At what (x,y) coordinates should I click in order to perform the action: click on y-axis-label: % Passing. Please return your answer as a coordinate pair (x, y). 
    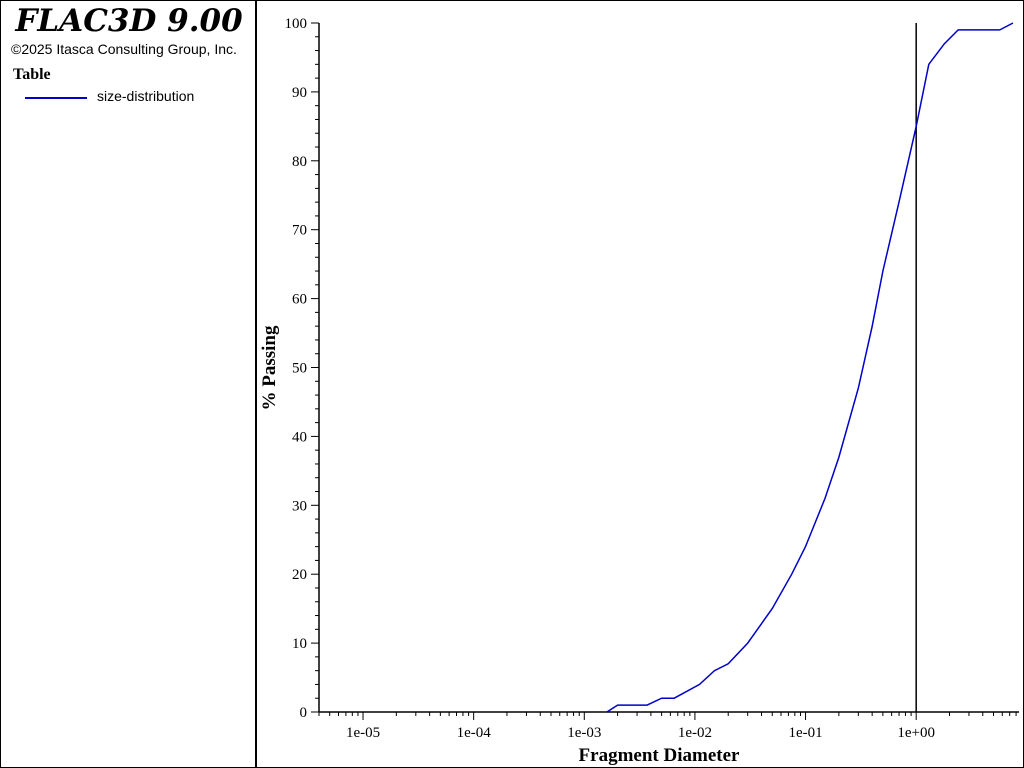
    Looking at the image, I should click on (269, 367).